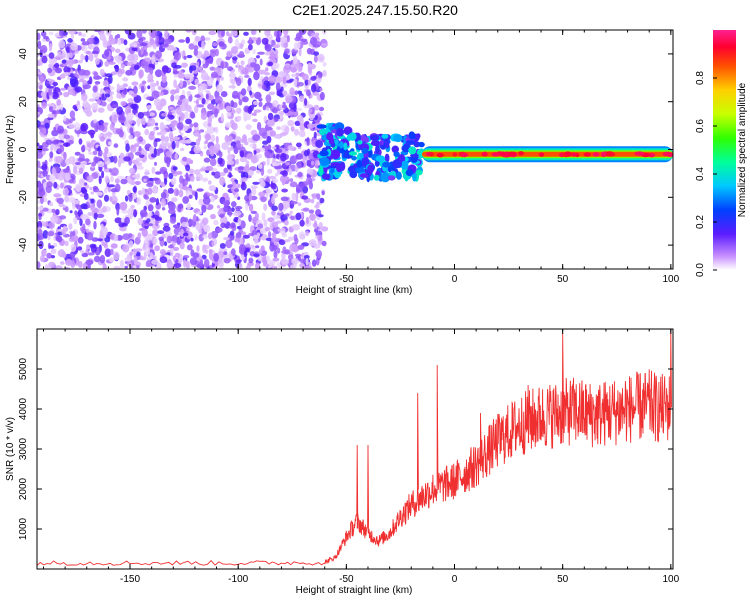  I want to click on colorbar-gradient, so click(724, 150).